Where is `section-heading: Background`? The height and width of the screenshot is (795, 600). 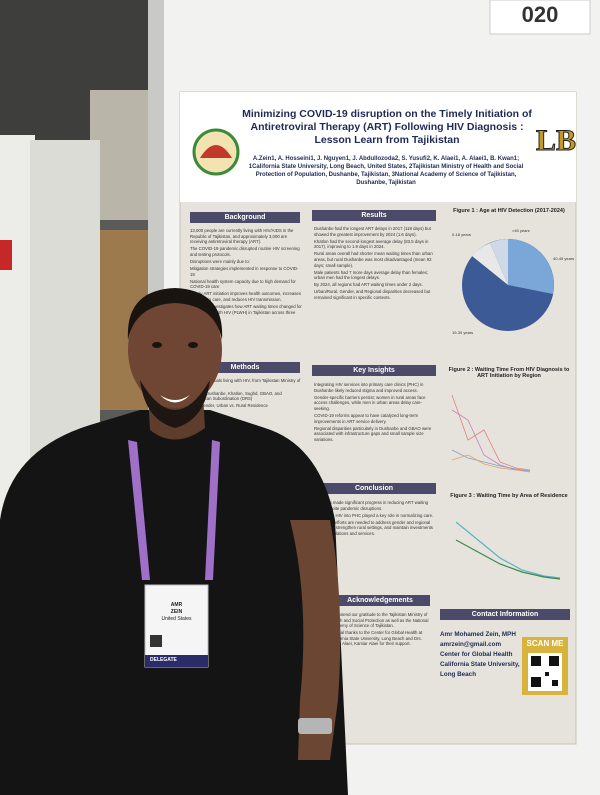
section-heading: Background is located at coordinates (245, 217).